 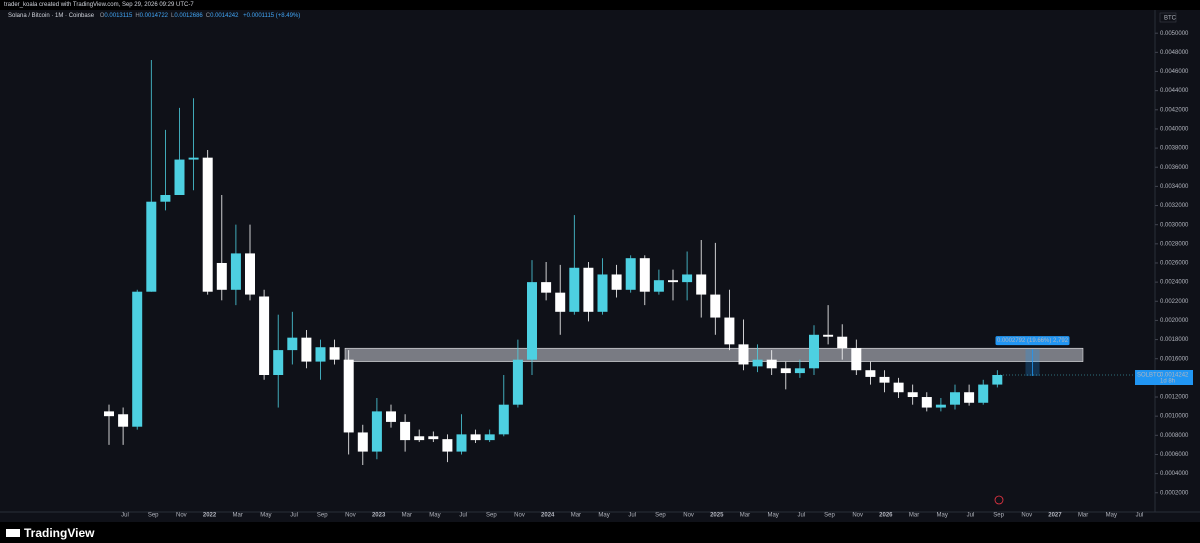 What do you see at coordinates (1174, 455) in the screenshot?
I see `y-tick-label: 0.0006000` at bounding box center [1174, 455].